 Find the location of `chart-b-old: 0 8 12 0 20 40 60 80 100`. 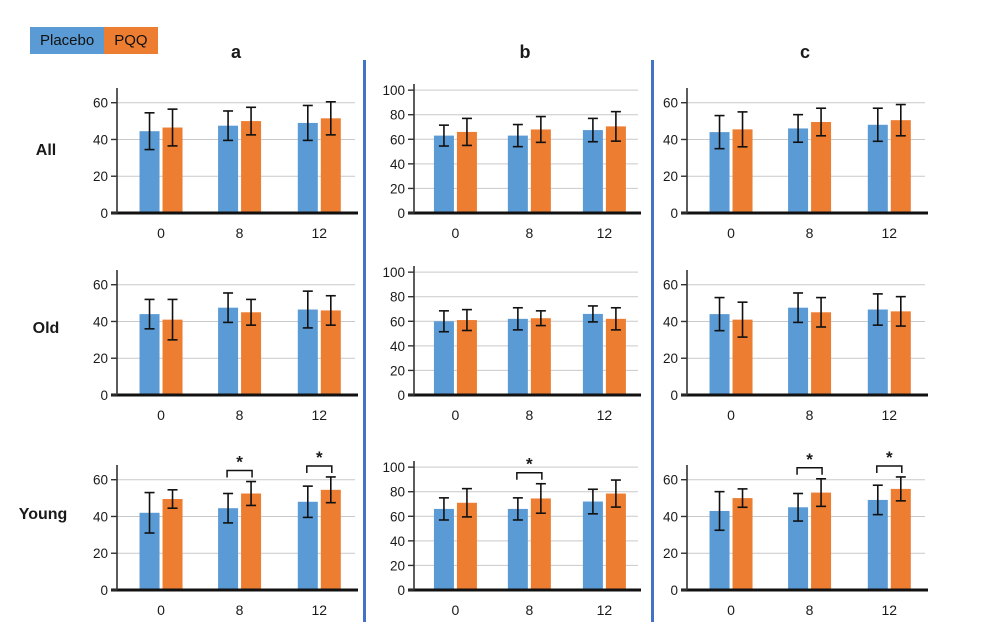

chart-b-old: 0 8 12 0 20 40 60 80 100 is located at coordinates (511, 344).